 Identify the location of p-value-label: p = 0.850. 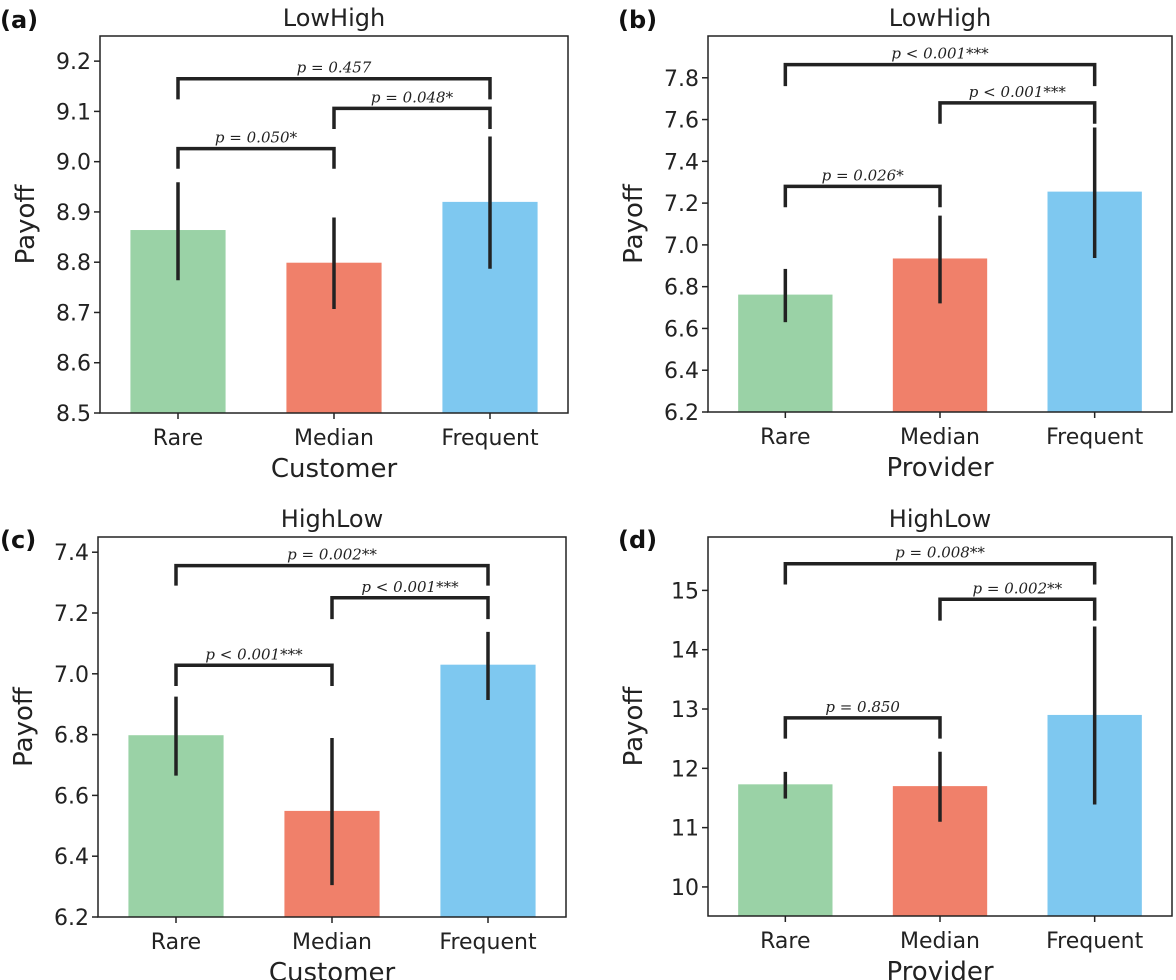
(862, 707).